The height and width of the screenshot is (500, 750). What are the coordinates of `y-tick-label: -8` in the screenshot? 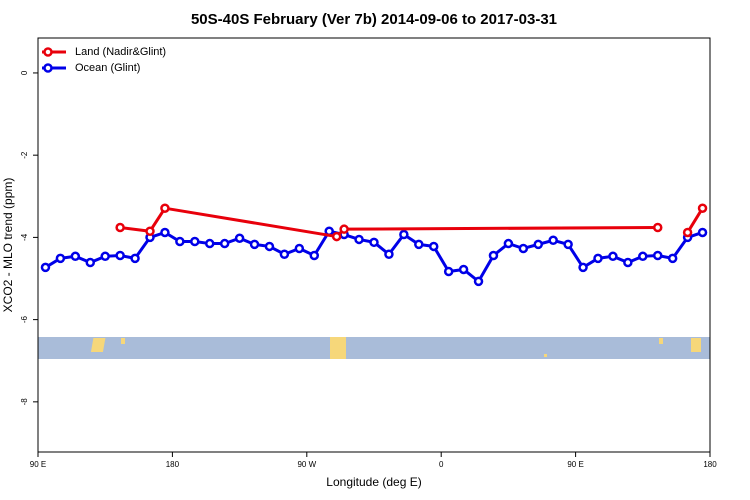 It's located at (24, 402).